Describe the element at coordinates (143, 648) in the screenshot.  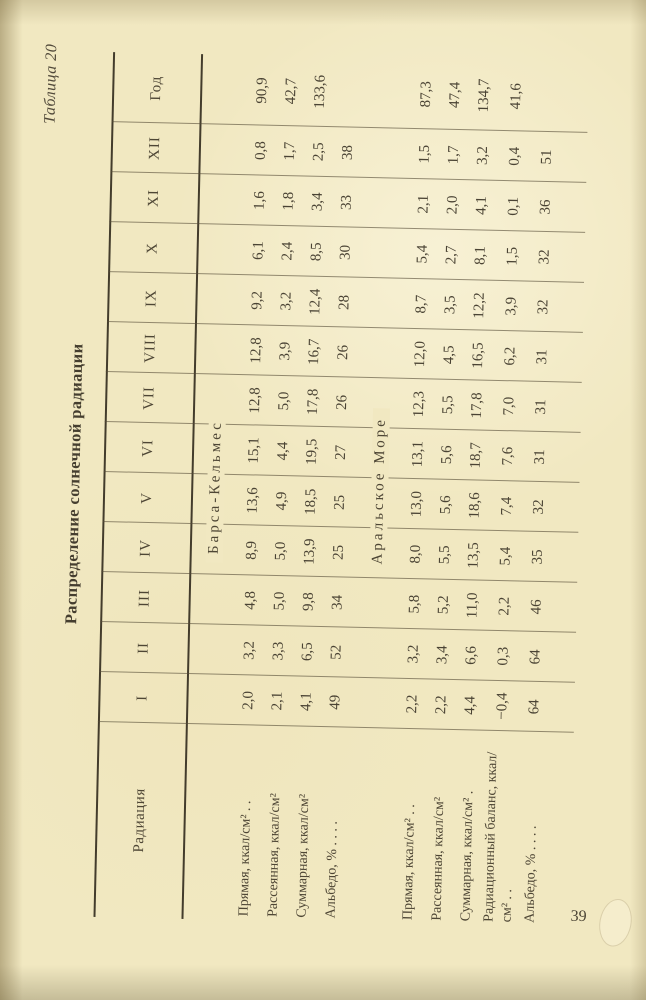
I see `month-header-cell: II` at that location.